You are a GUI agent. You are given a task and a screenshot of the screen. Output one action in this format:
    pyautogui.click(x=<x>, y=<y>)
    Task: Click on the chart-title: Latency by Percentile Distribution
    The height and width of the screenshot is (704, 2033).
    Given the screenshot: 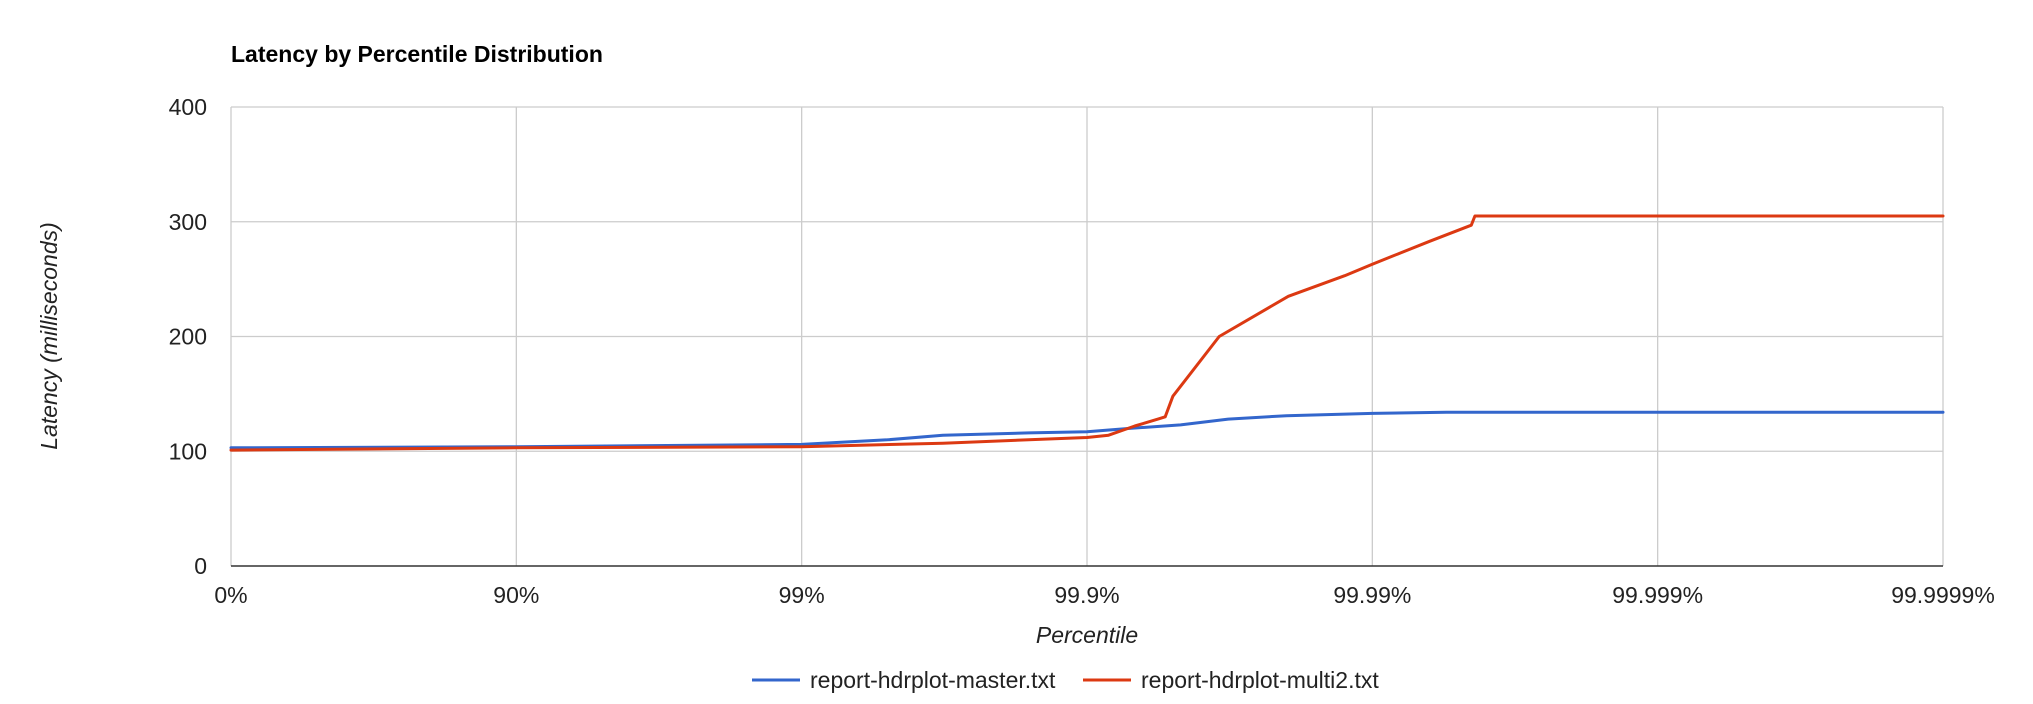 What is the action you would take?
    pyautogui.click(x=417, y=54)
    